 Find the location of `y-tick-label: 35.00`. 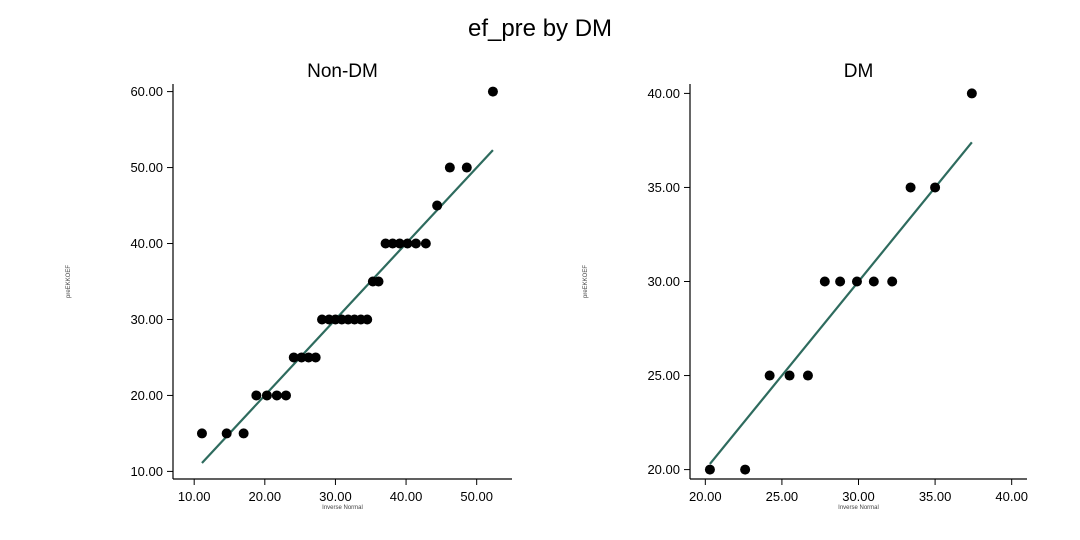

y-tick-label: 35.00 is located at coordinates (663, 187).